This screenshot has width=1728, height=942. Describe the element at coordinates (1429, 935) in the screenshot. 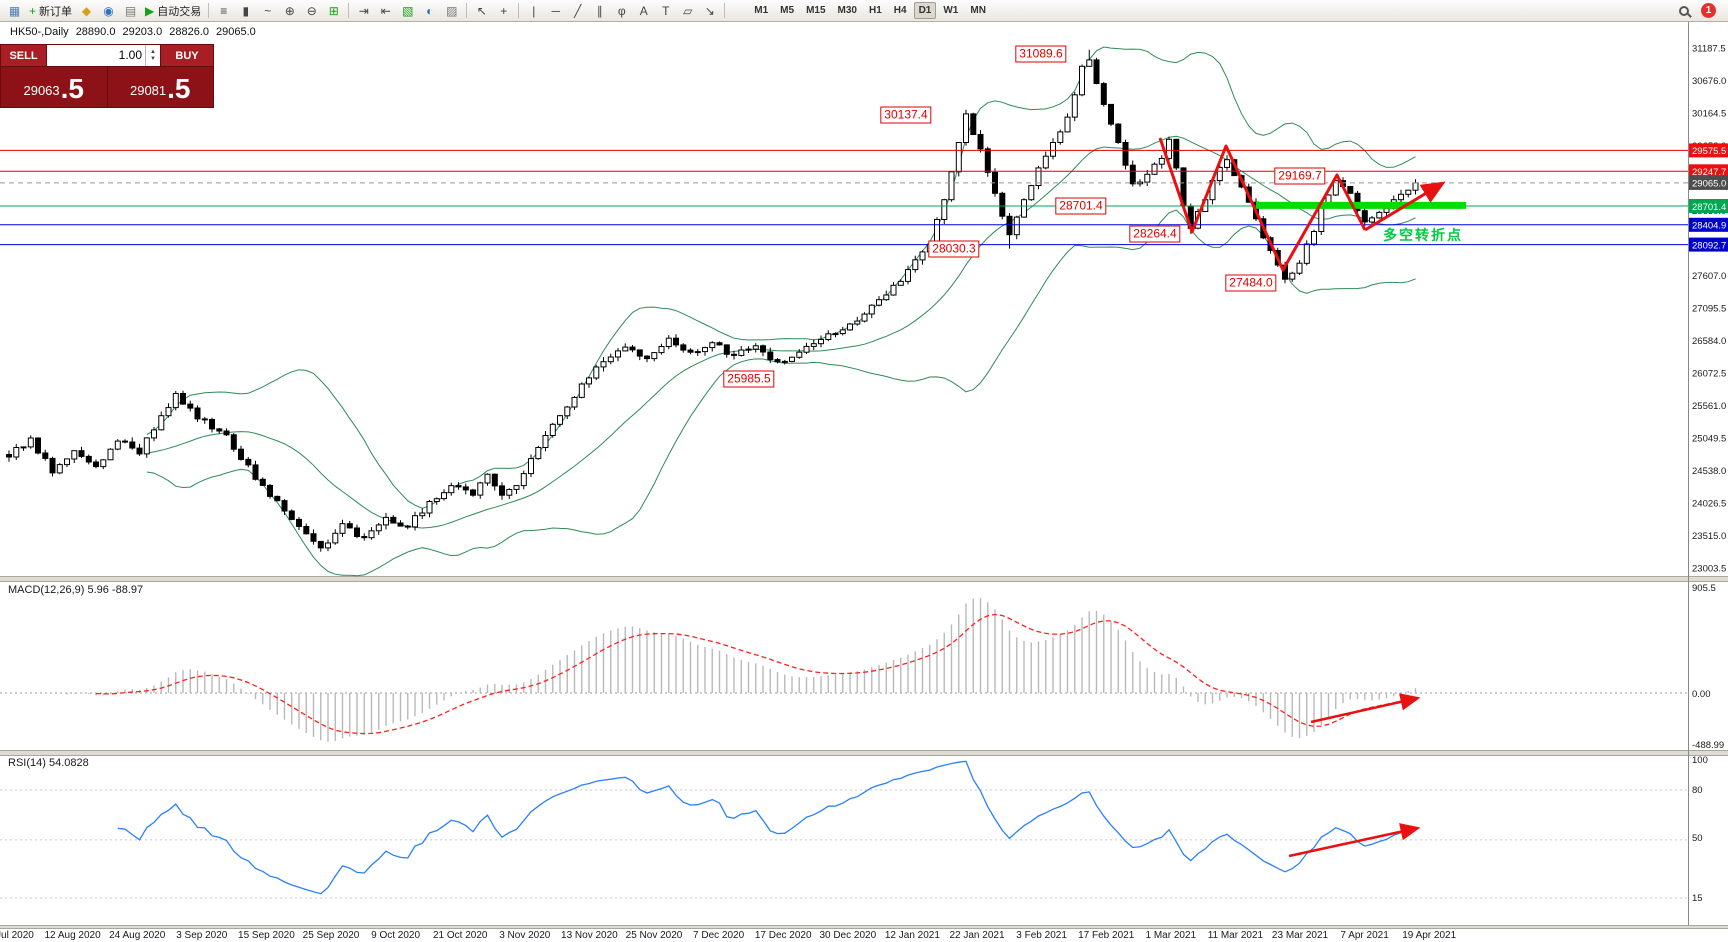

I see `svg-text: 19 Apr 2021` at that location.